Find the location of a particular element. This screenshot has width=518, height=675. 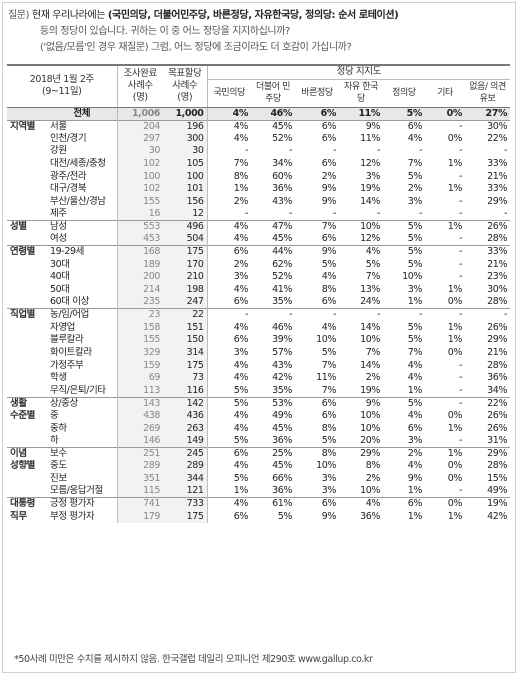

sample-done-cell: 741 is located at coordinates (139, 504).